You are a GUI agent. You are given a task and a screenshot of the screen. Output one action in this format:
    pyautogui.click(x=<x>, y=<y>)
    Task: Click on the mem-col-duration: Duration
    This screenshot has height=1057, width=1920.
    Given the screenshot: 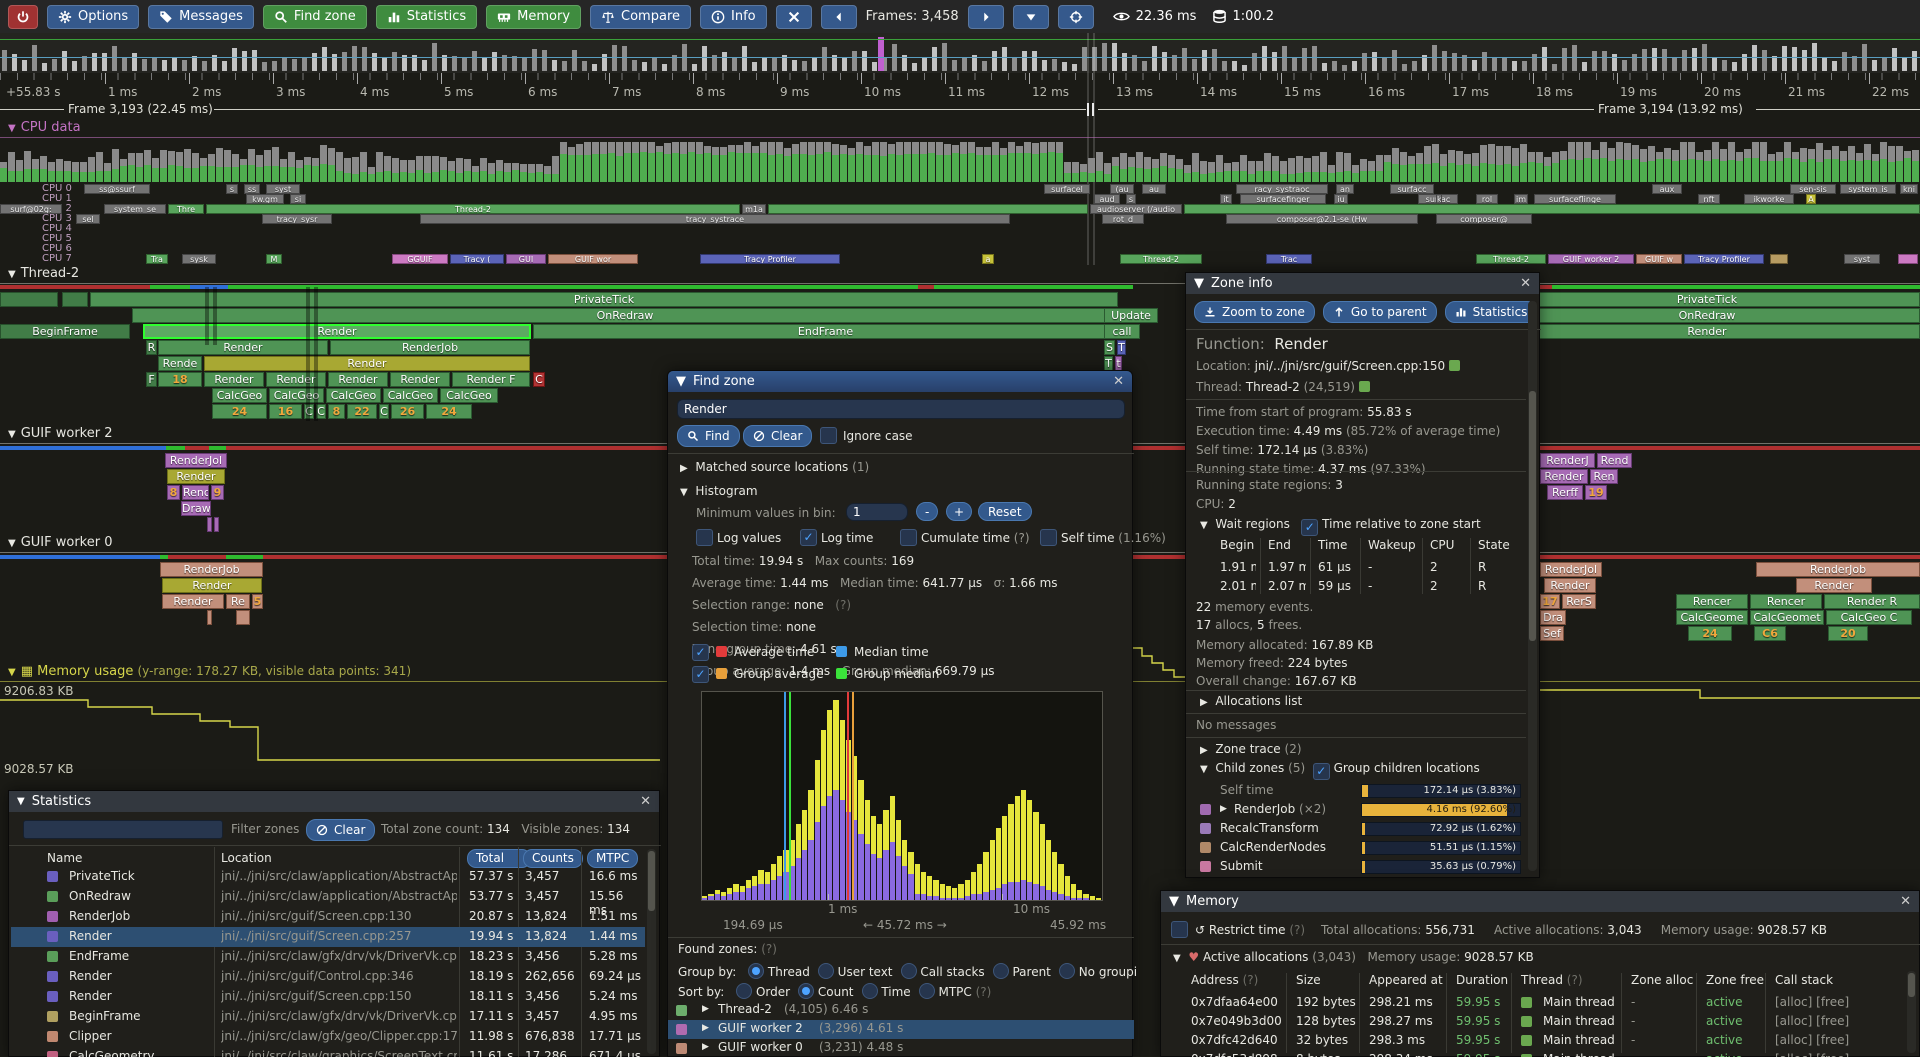 What is the action you would take?
    pyautogui.click(x=1482, y=980)
    